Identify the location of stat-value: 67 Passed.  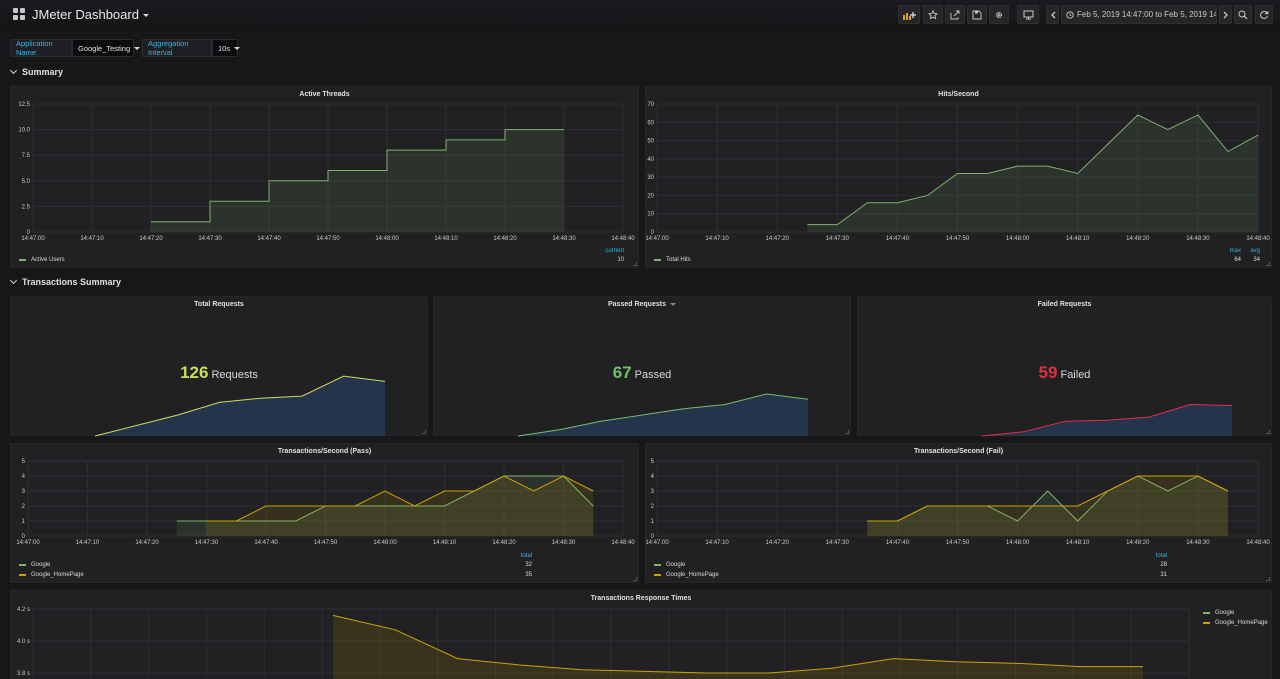
(642, 373).